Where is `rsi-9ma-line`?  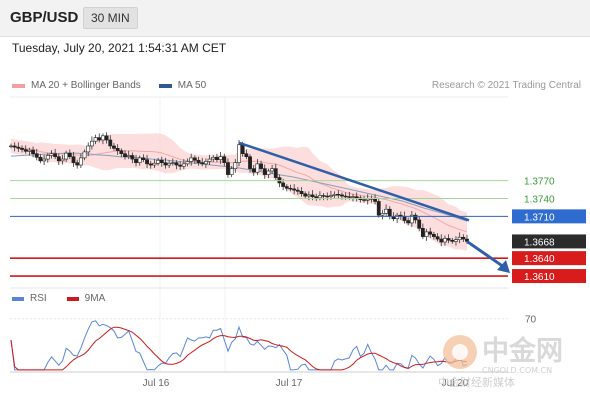 rsi-9ma-line is located at coordinates (239, 348).